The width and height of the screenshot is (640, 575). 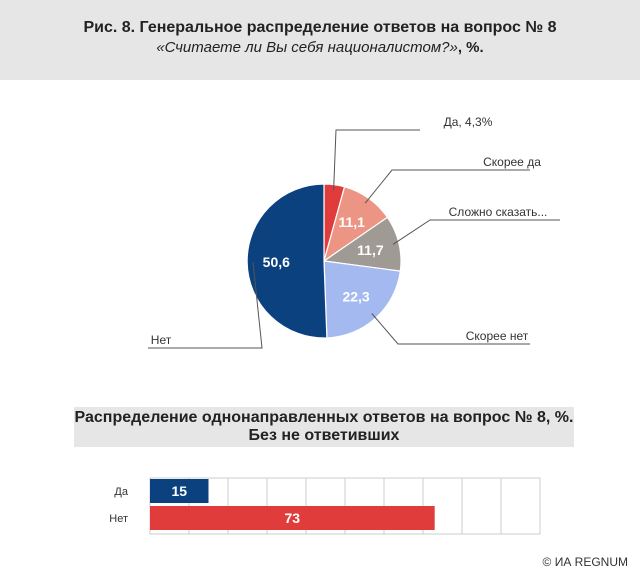 What do you see at coordinates (161, 340) in the screenshot?
I see `pie-category-label: Нет` at bounding box center [161, 340].